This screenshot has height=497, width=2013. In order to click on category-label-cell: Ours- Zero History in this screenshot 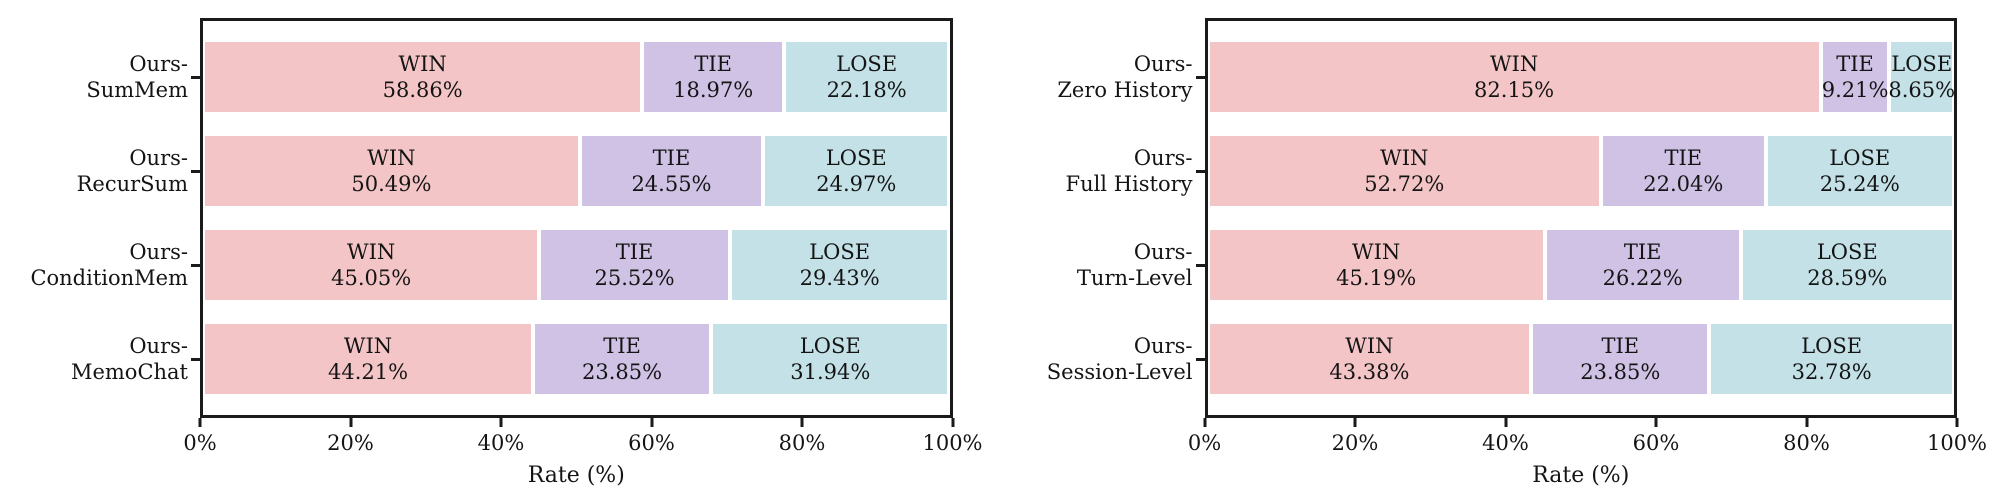, I will do `click(1110, 77)`.